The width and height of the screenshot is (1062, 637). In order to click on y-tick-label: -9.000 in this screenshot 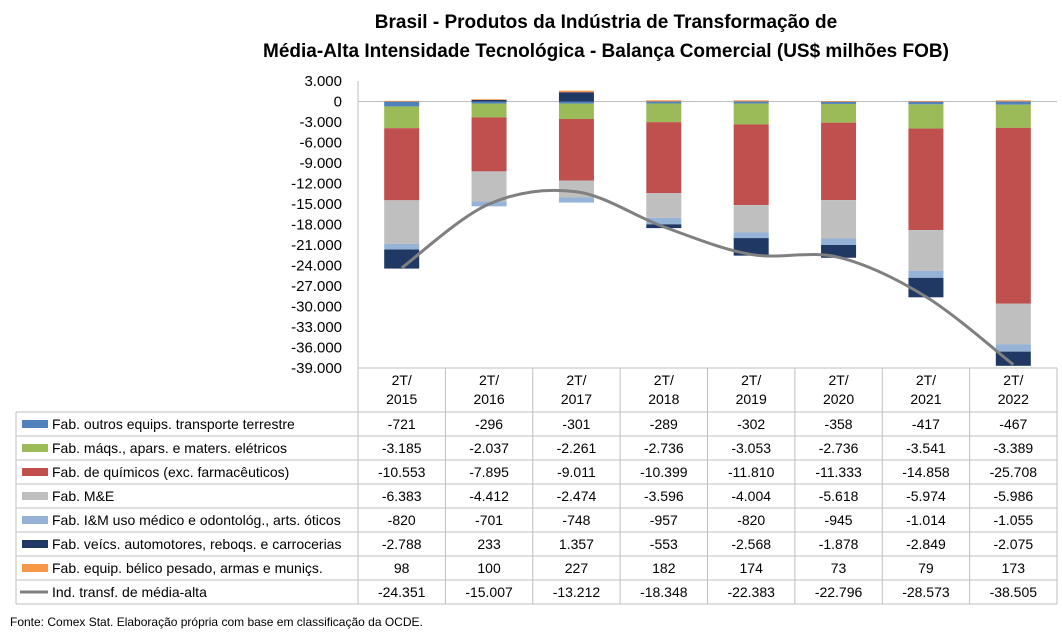, I will do `click(320, 163)`.